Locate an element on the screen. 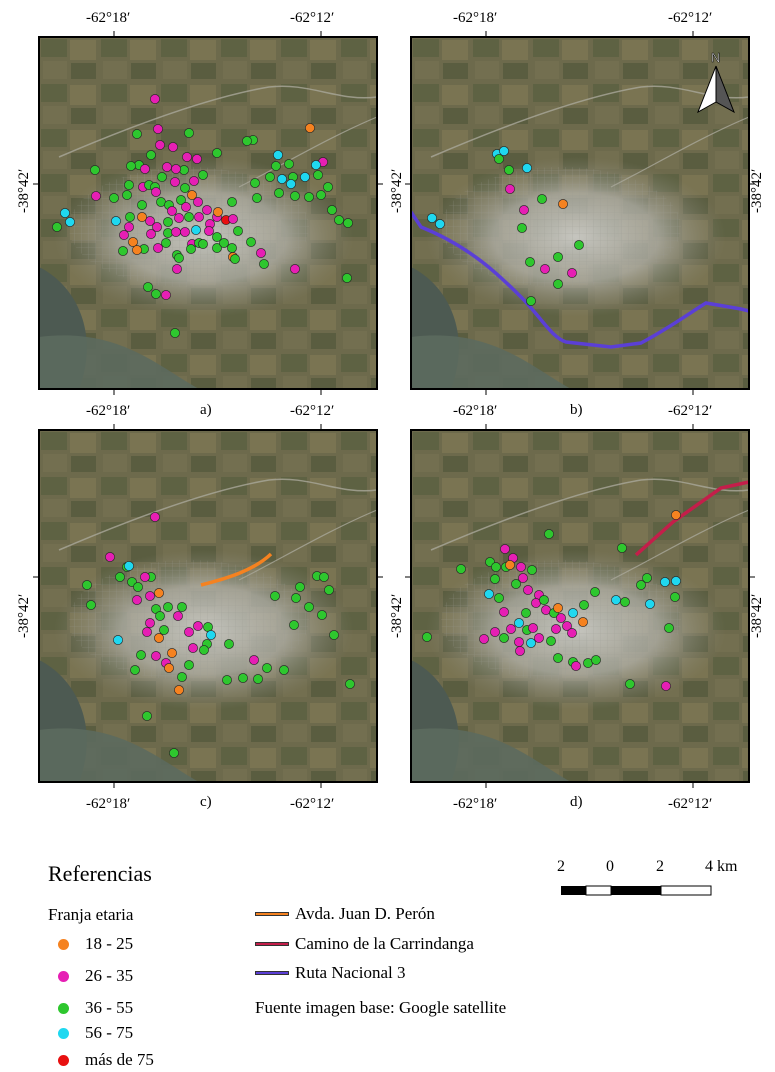 This screenshot has width=775, height=1072. tick-top-b-2: -62°12′ is located at coordinates (690, 18).